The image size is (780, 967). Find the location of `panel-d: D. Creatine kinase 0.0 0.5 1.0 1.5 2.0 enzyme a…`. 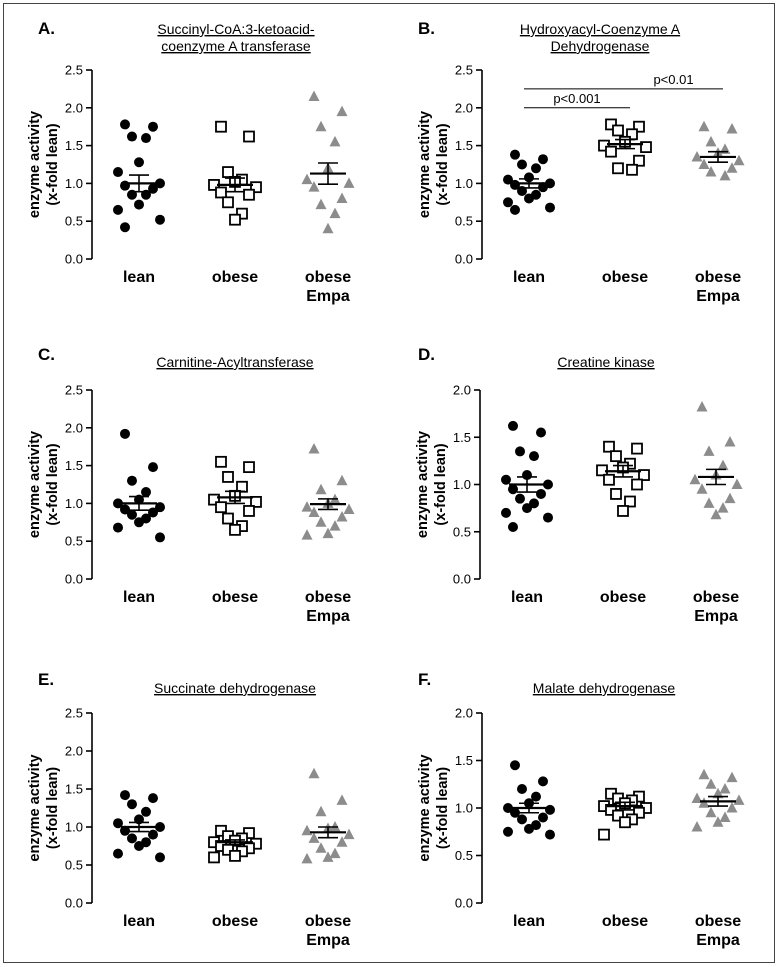

panel-d: D. Creatine kinase 0.0 0.5 1.0 1.5 2.0 enzyme a… is located at coordinates (579, 485).